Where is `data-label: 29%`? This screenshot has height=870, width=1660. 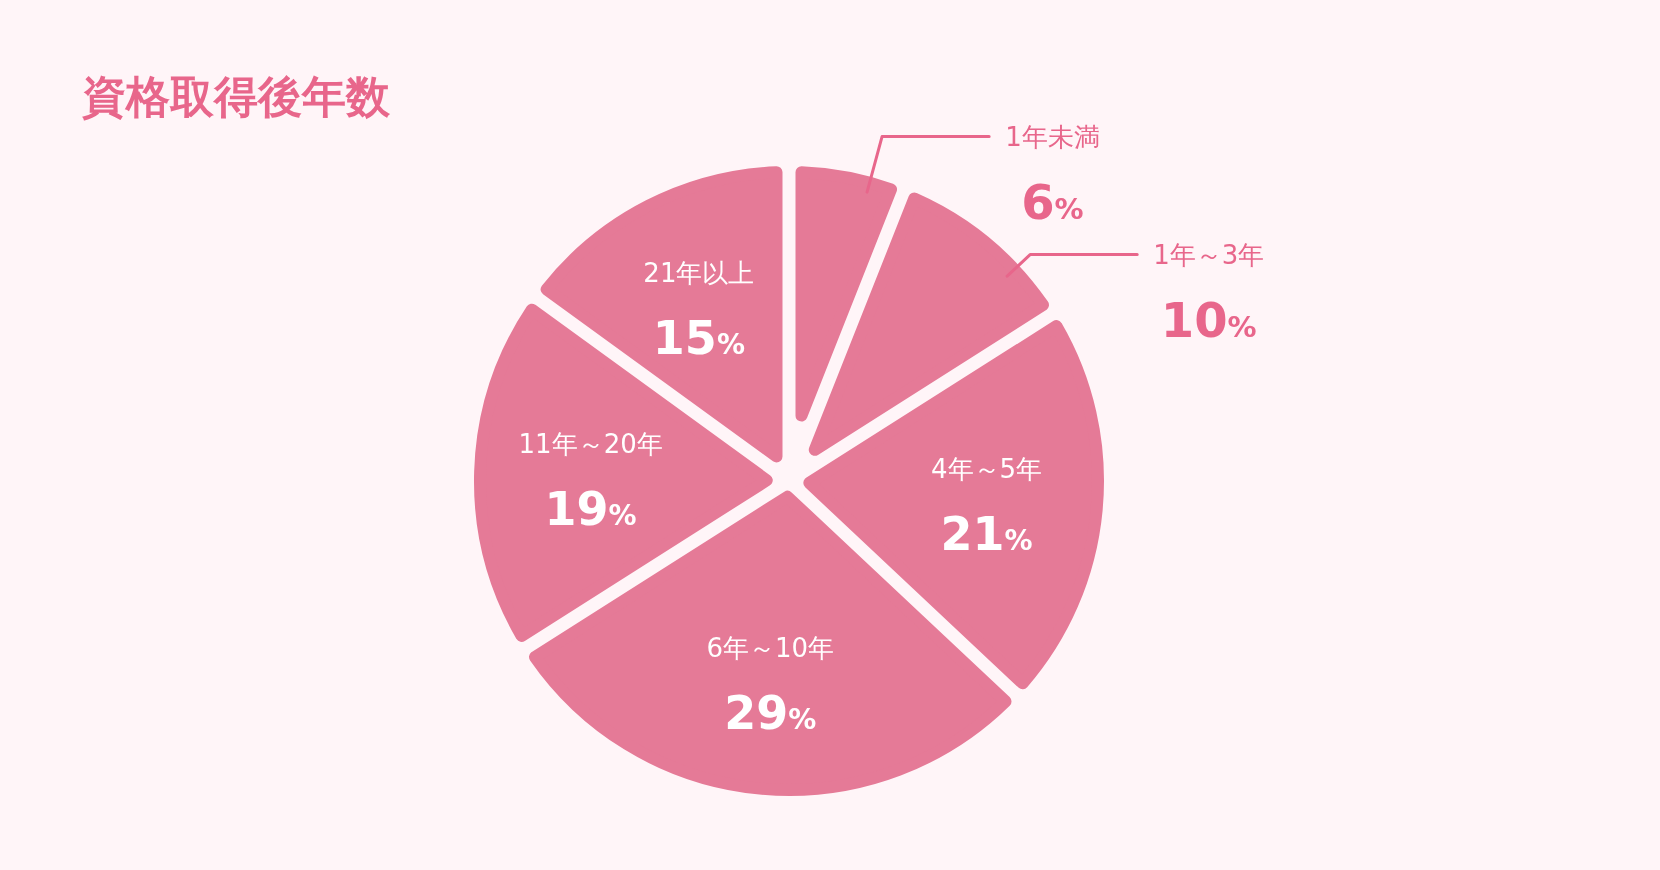 data-label: 29% is located at coordinates (770, 712).